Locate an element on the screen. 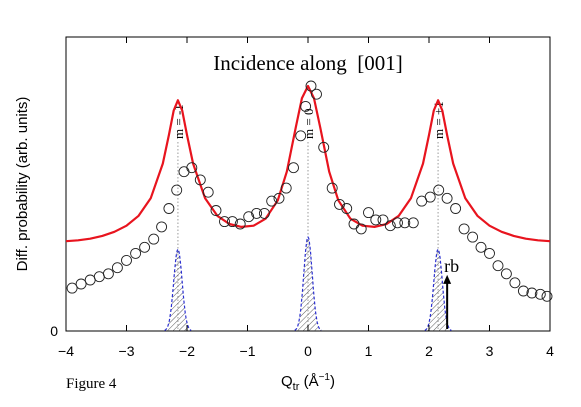  x-tick-label: 2 is located at coordinates (429, 351).